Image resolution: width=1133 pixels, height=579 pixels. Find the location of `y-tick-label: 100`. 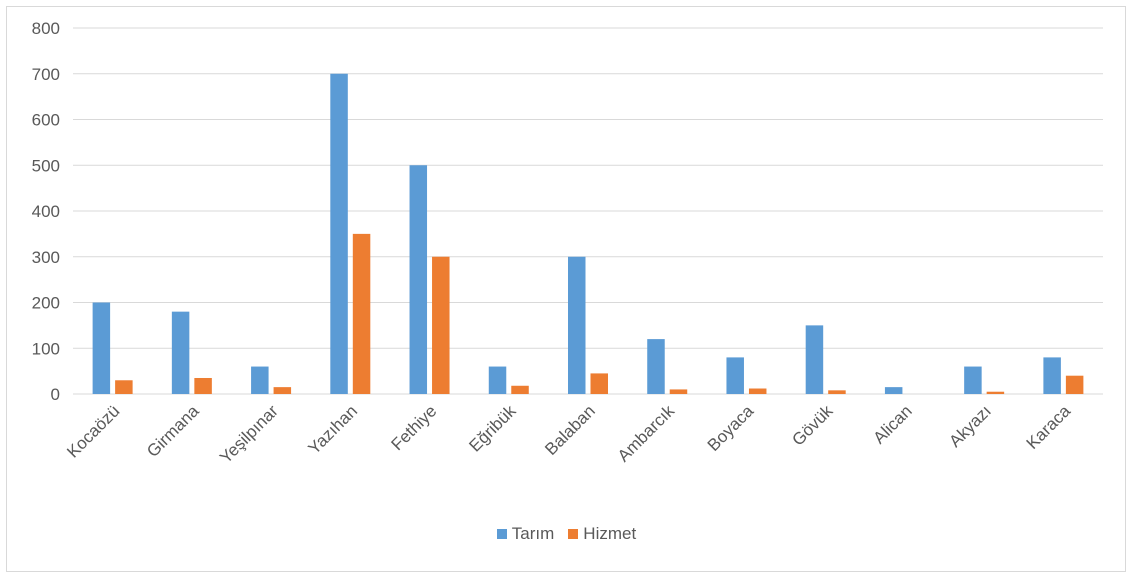

y-tick-label: 100 is located at coordinates (46, 348).